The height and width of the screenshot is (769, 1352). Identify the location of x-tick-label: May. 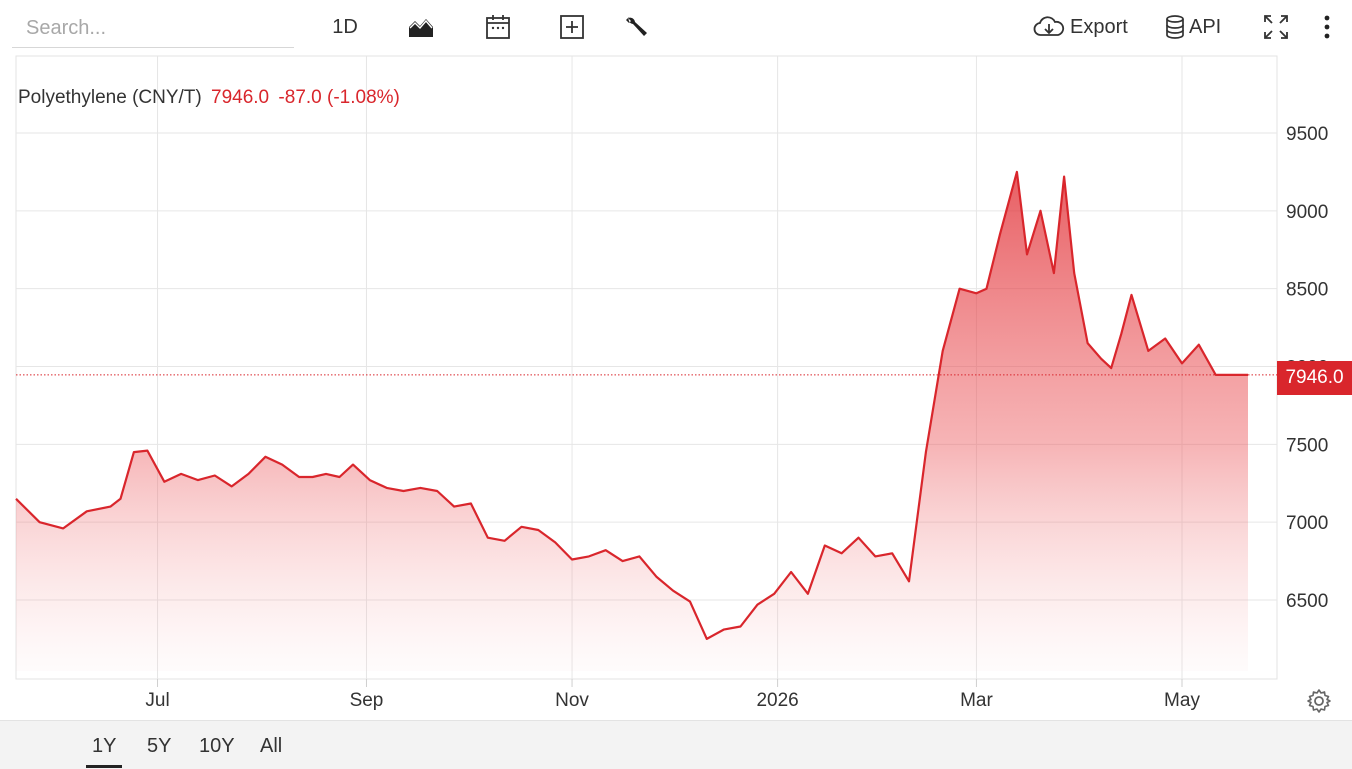
(1182, 700).